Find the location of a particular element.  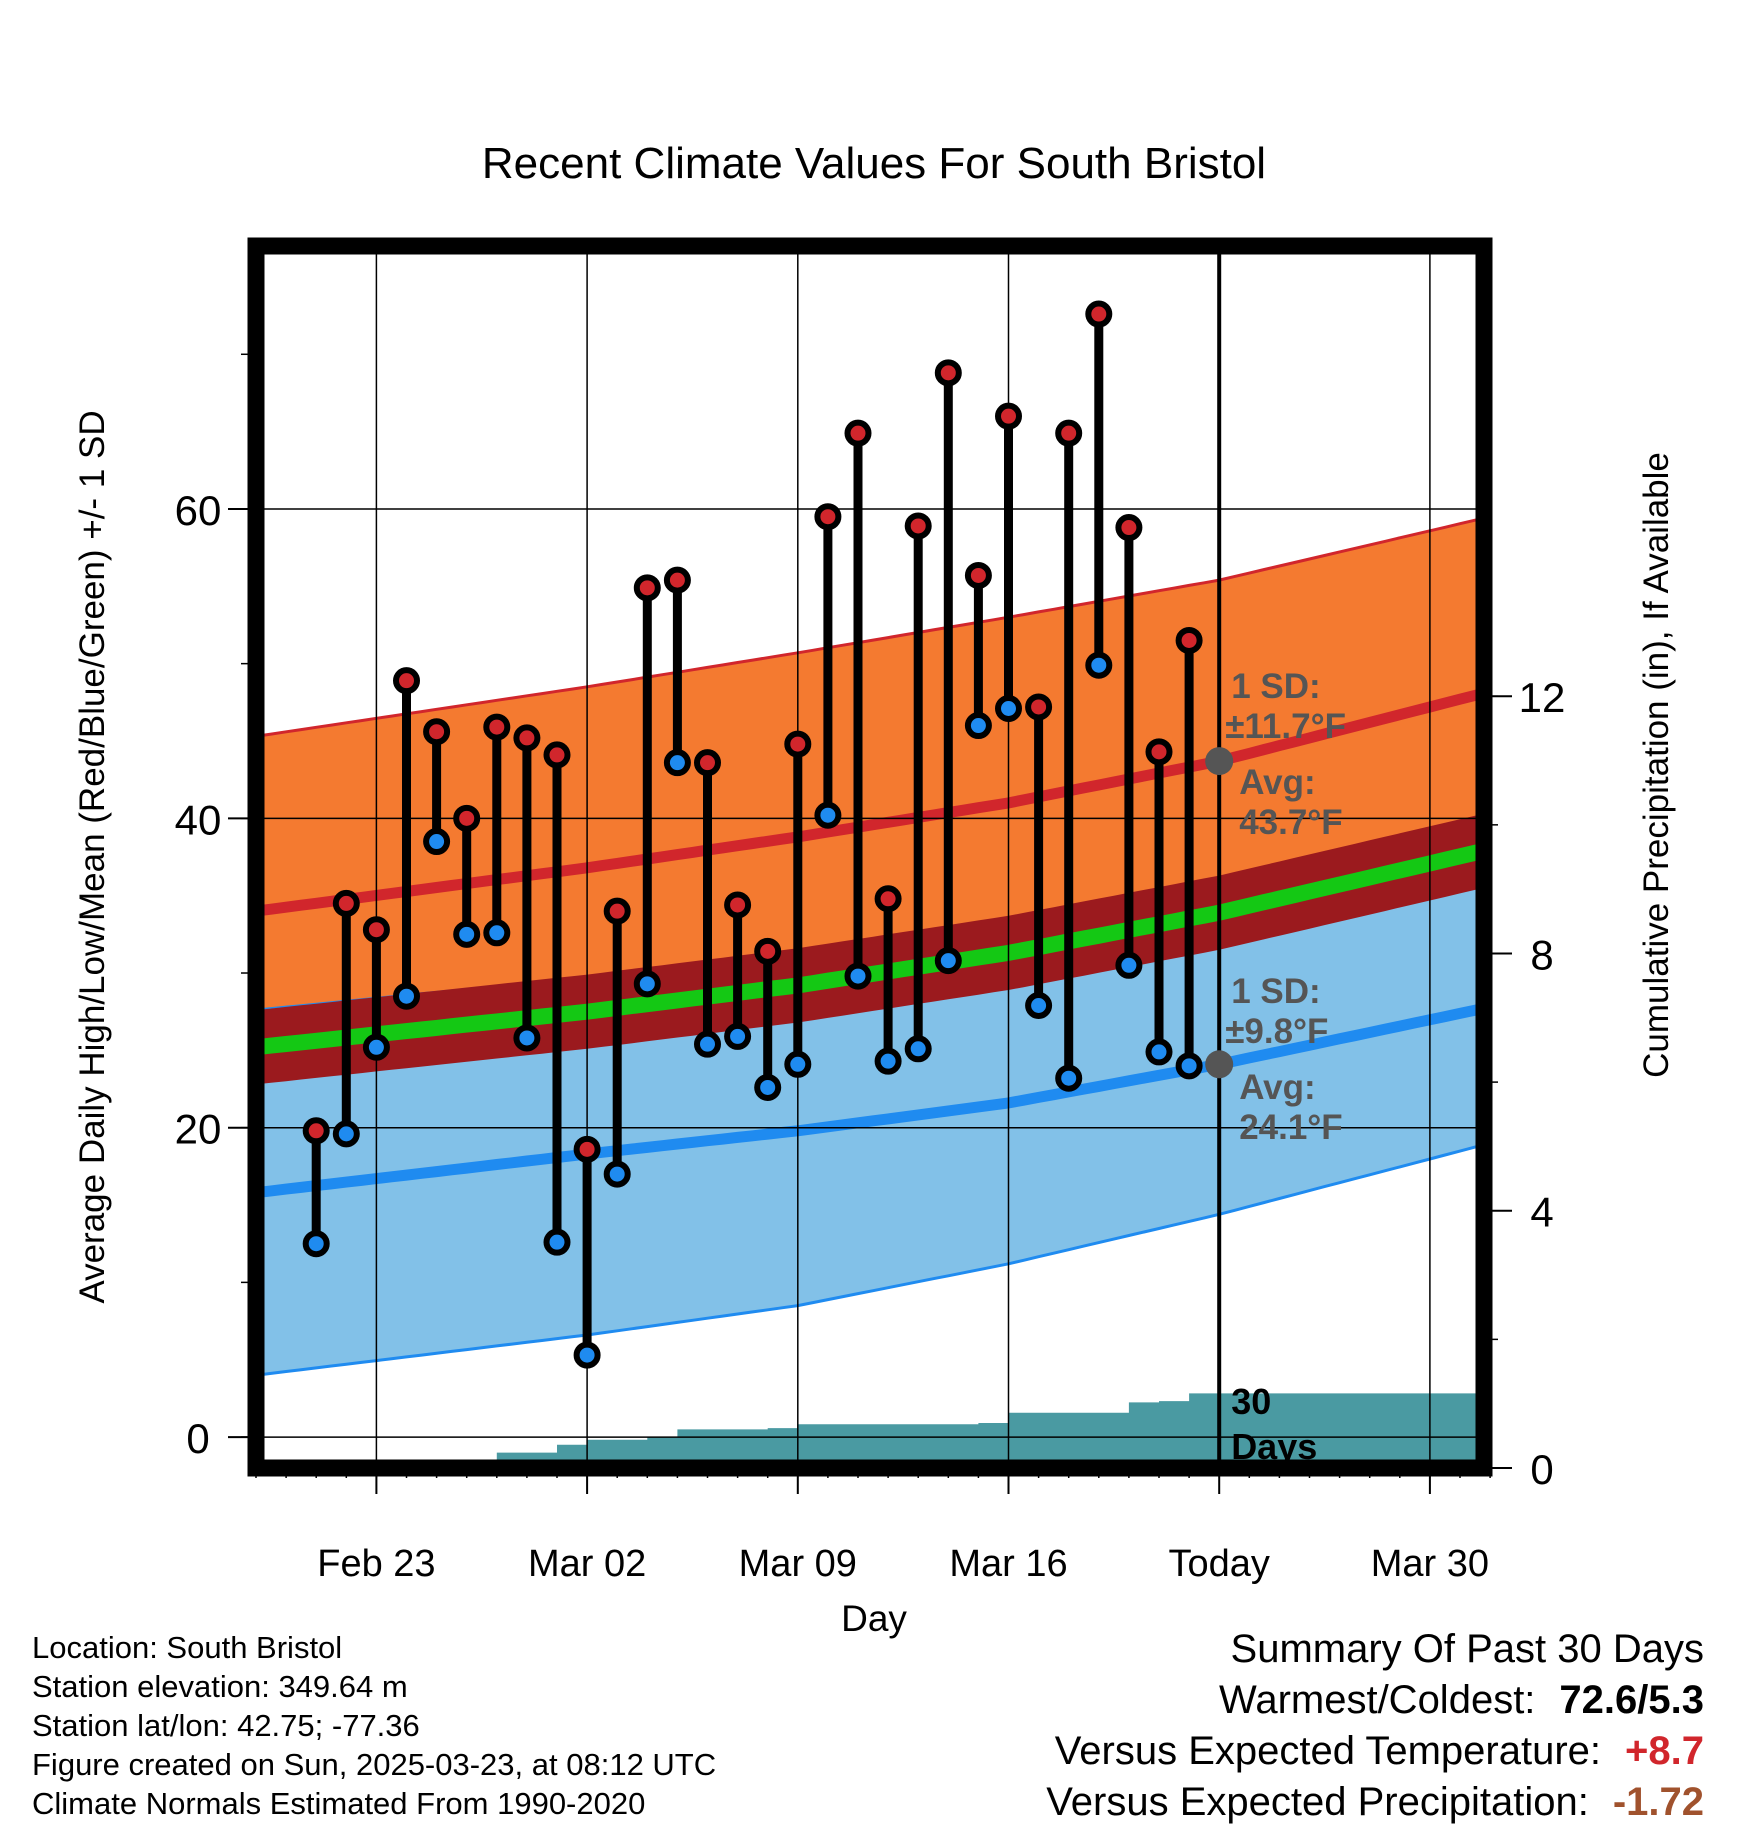

today-low-avg-dot is located at coordinates (1219, 1064).